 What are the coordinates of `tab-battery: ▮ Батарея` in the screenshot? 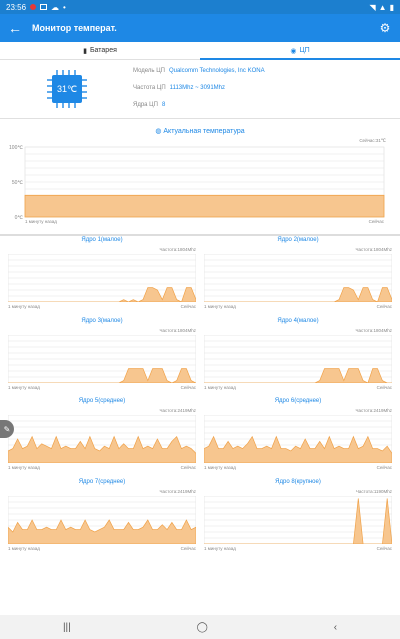 It's located at (100, 50).